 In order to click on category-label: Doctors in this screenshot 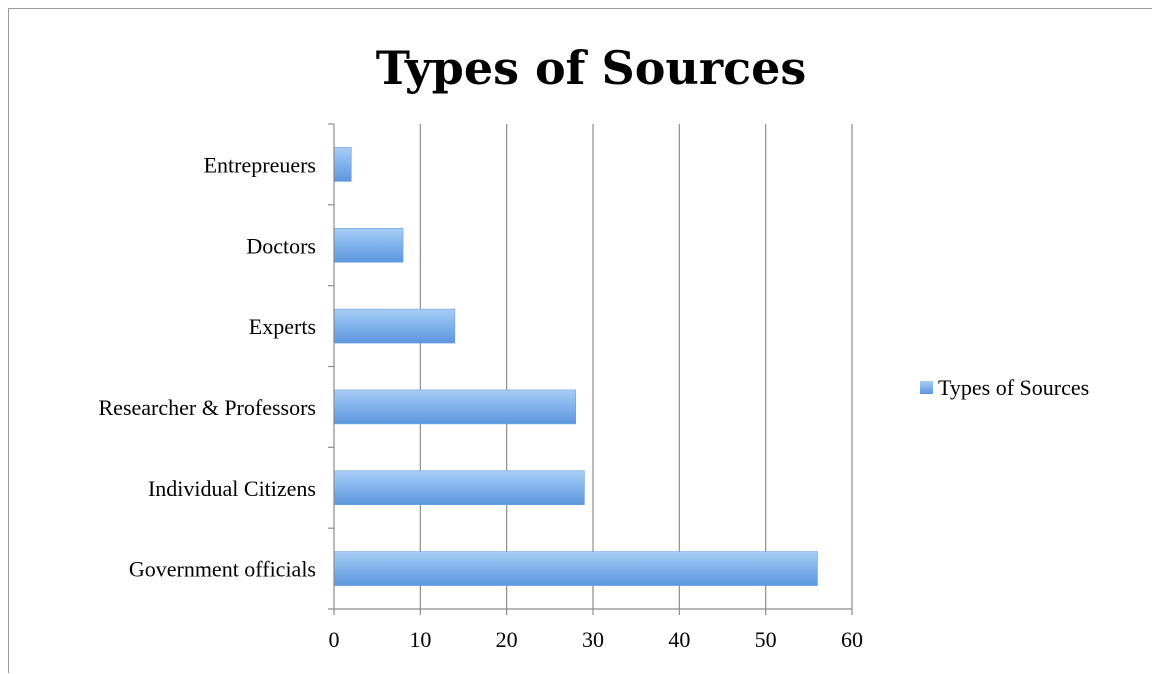, I will do `click(281, 245)`.